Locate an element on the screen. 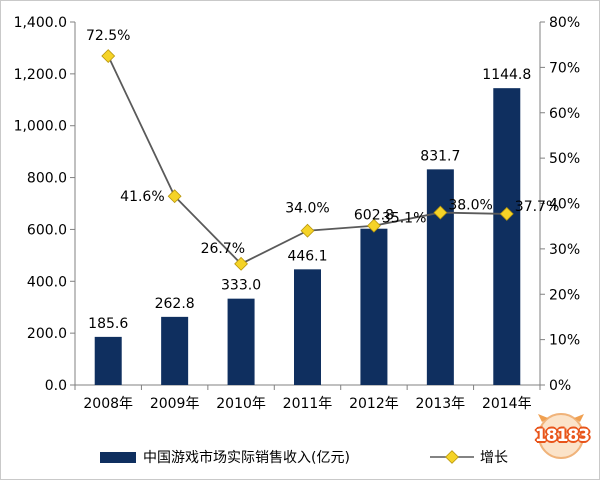  watermark-text: 18183 is located at coordinates (562, 436).